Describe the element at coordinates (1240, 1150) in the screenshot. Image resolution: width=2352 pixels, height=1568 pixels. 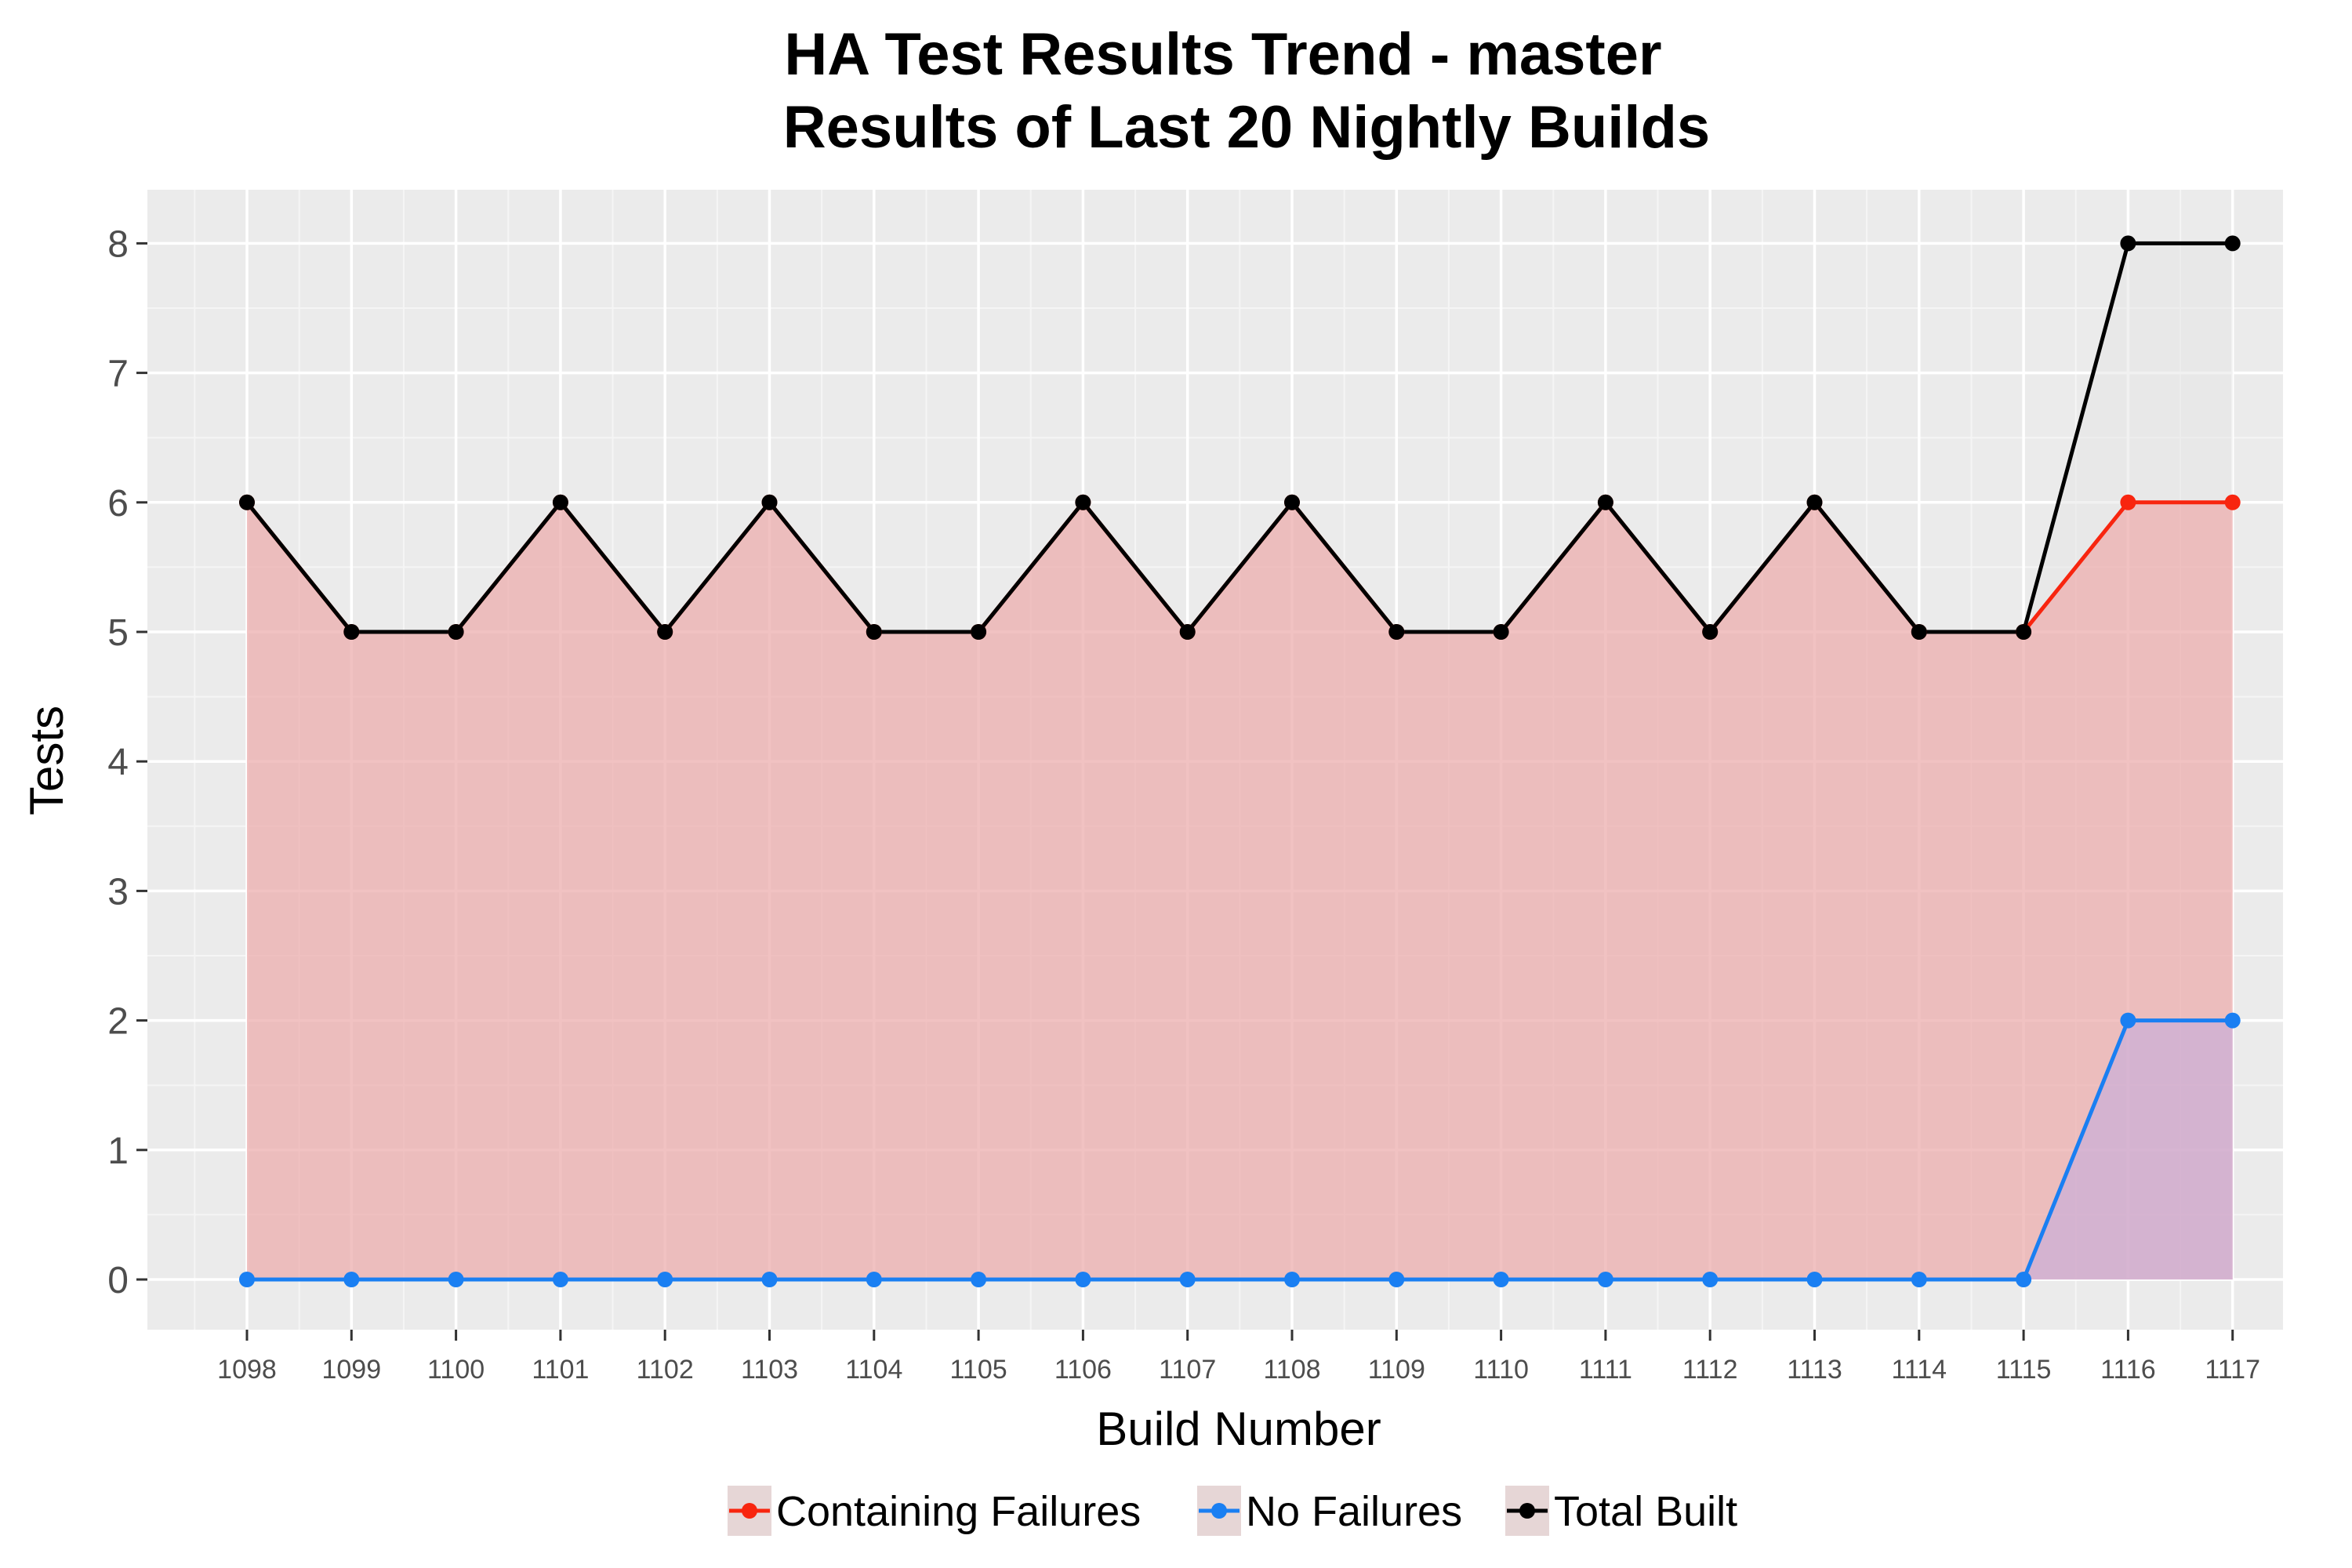
I see `line-no-failures` at that location.